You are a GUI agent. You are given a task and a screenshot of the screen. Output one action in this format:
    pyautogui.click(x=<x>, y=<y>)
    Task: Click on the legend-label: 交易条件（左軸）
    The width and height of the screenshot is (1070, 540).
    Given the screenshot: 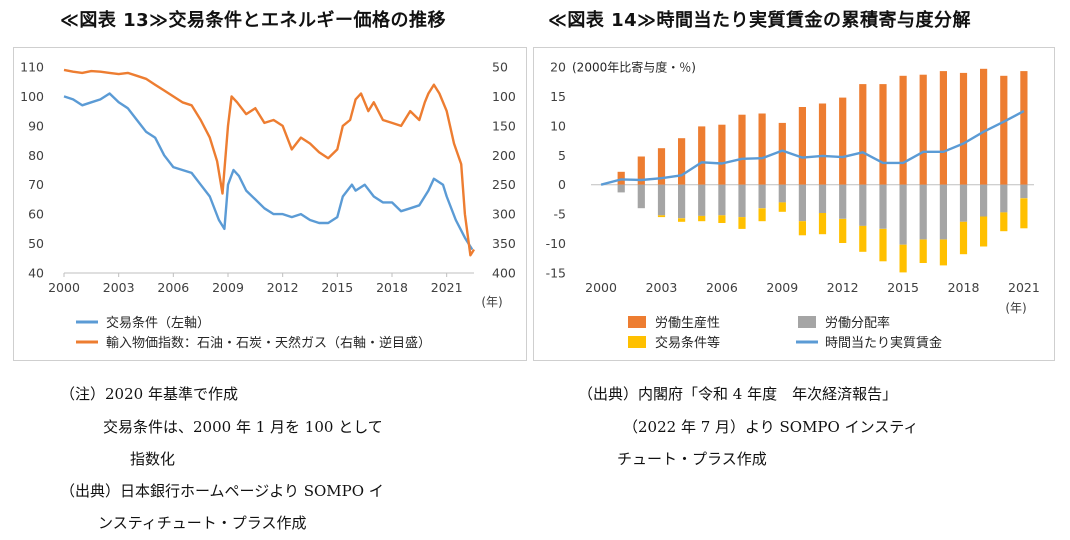 What is the action you would take?
    pyautogui.click(x=158, y=323)
    